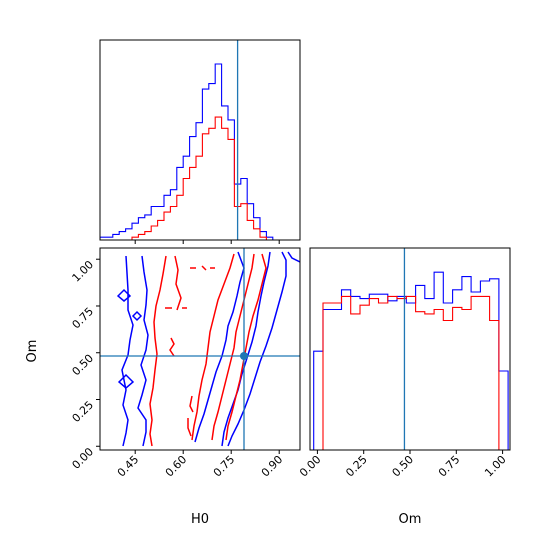  I want to click on truth-marker, so click(244, 356).